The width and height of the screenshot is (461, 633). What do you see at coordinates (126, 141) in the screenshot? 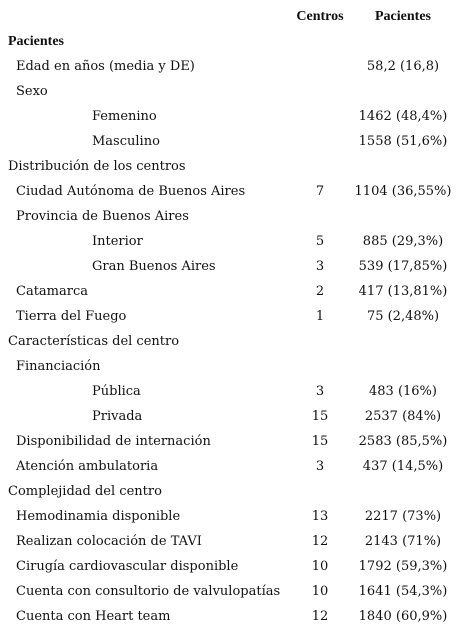
I see `row-label: Masculino` at bounding box center [126, 141].